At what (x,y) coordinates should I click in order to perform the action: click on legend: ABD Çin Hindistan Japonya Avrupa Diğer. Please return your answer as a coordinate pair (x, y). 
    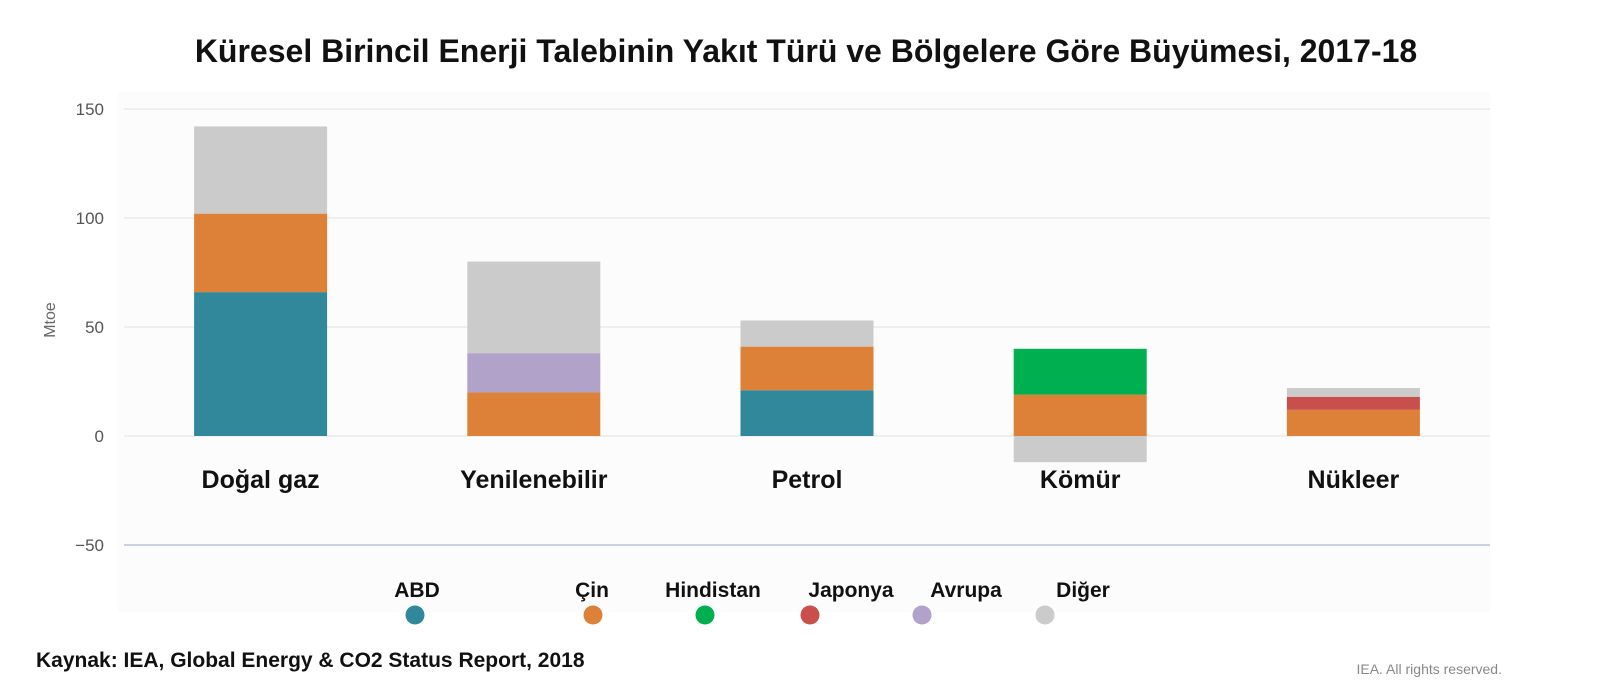
    Looking at the image, I should click on (752, 602).